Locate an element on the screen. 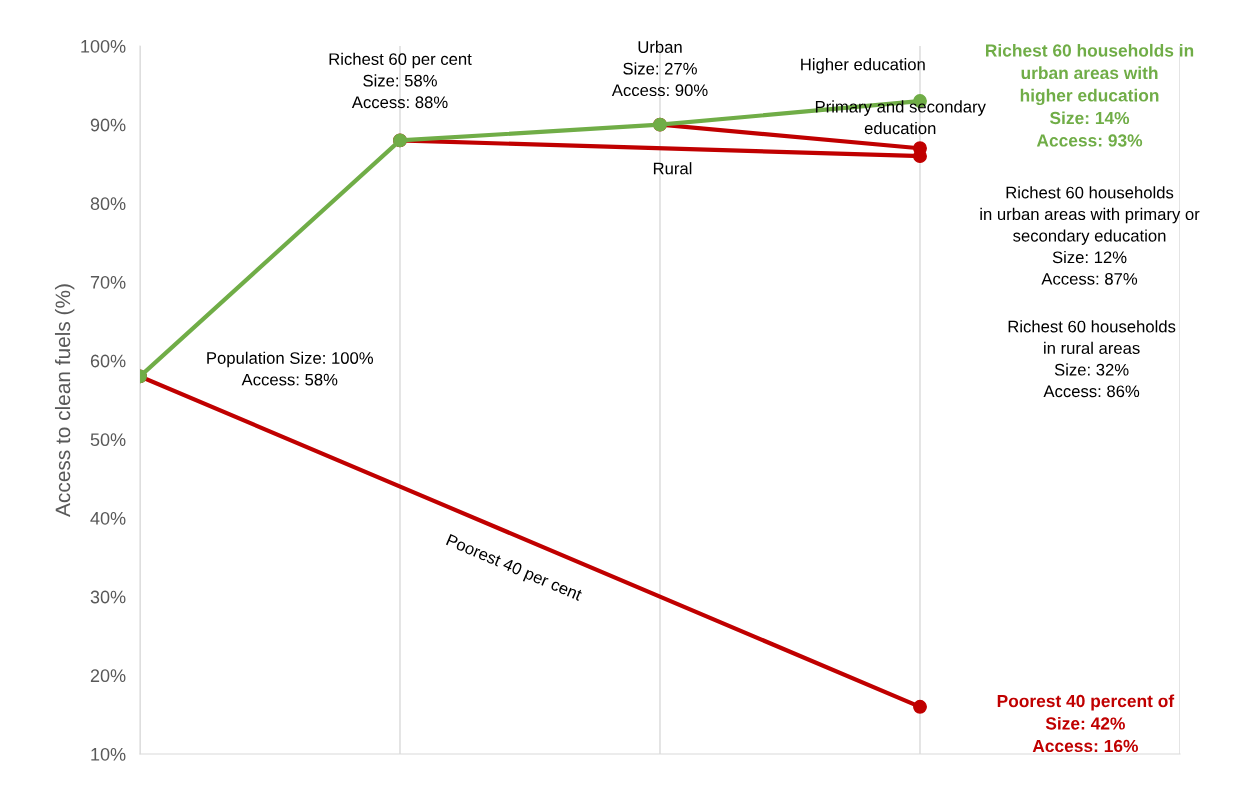  y-tick-label: 10% is located at coordinates (108, 754).